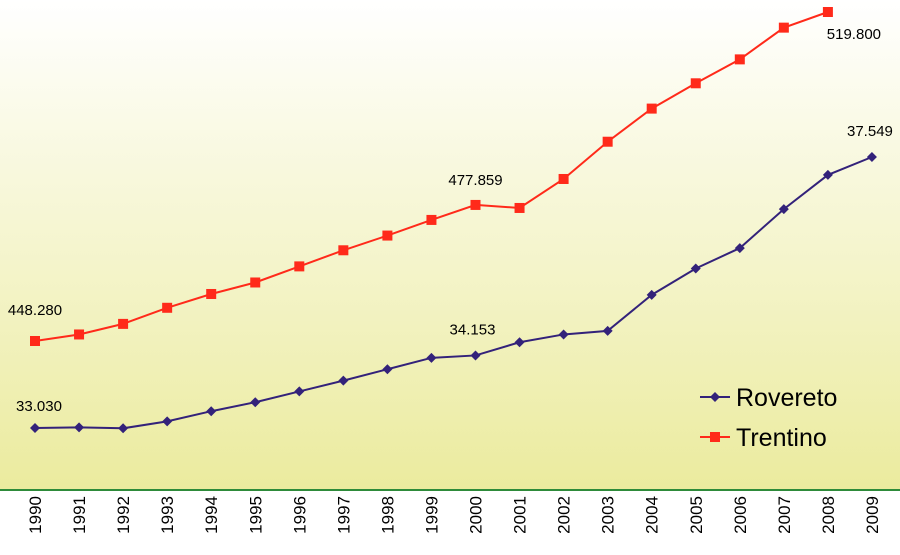  Describe the element at coordinates (299, 515) in the screenshot. I see `x-tick-label: 1996` at that location.